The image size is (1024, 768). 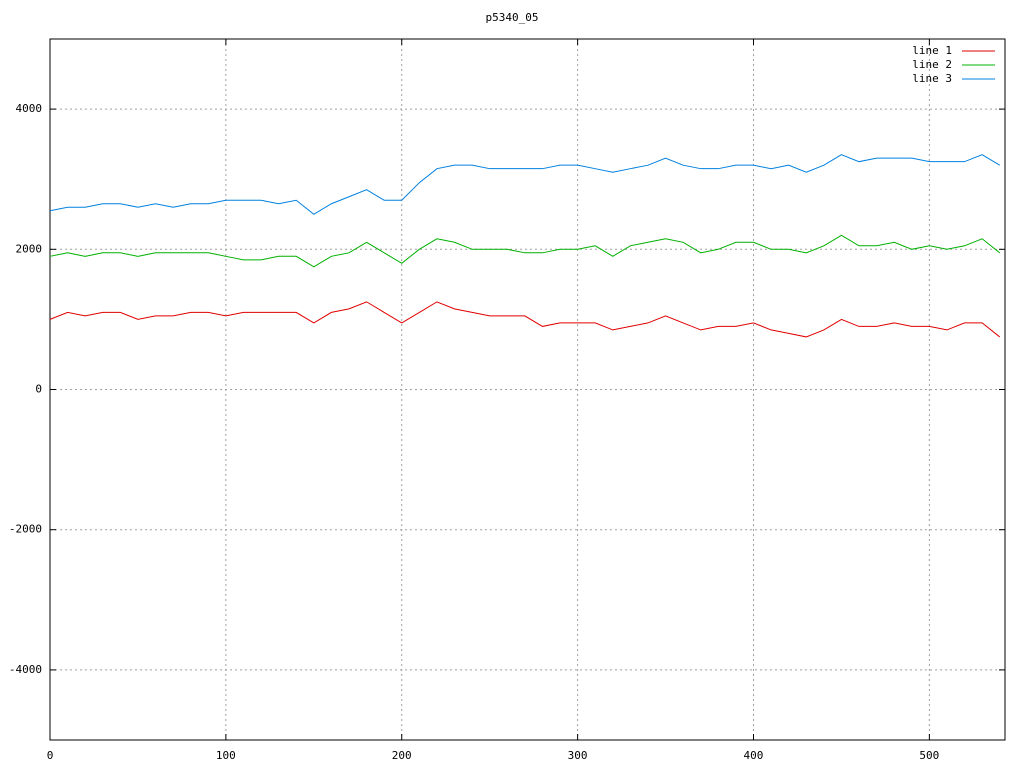 I want to click on x-tick-label: 300, so click(x=578, y=755).